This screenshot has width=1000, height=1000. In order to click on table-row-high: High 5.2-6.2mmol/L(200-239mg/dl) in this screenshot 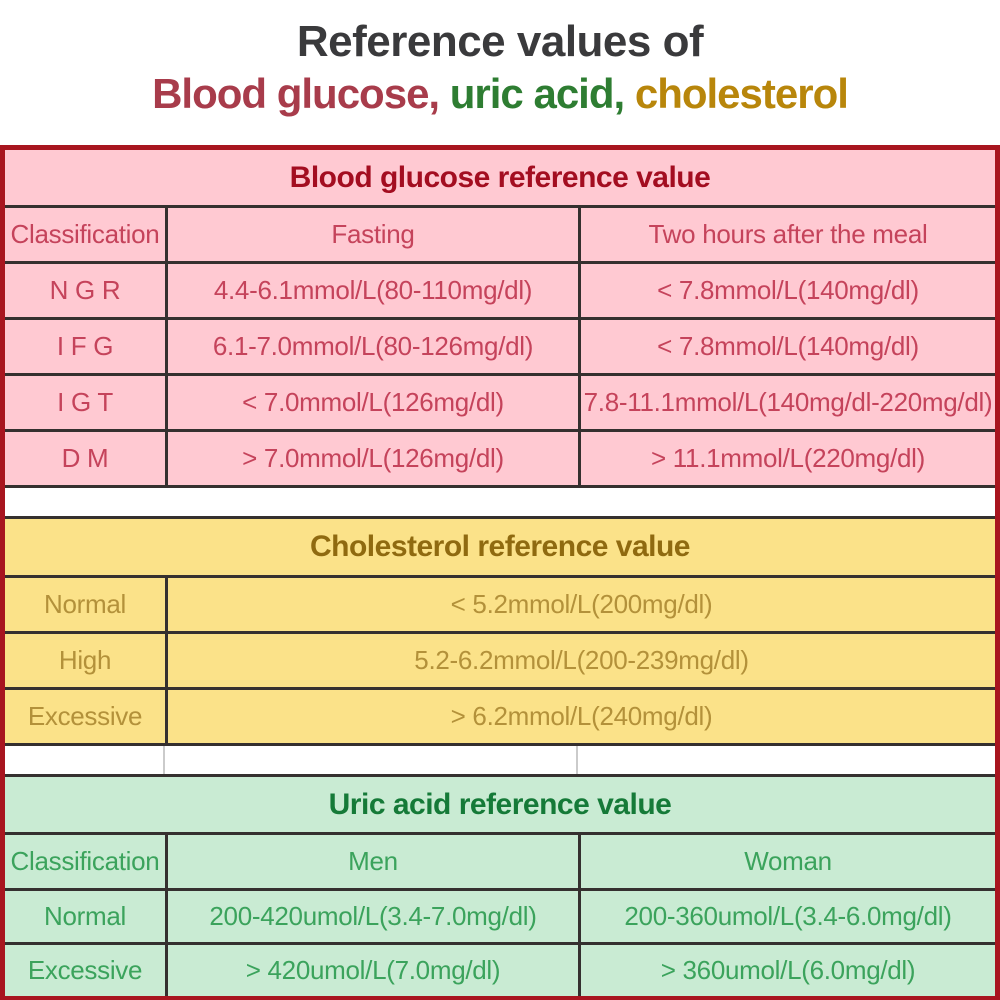, I will do `click(500, 659)`.